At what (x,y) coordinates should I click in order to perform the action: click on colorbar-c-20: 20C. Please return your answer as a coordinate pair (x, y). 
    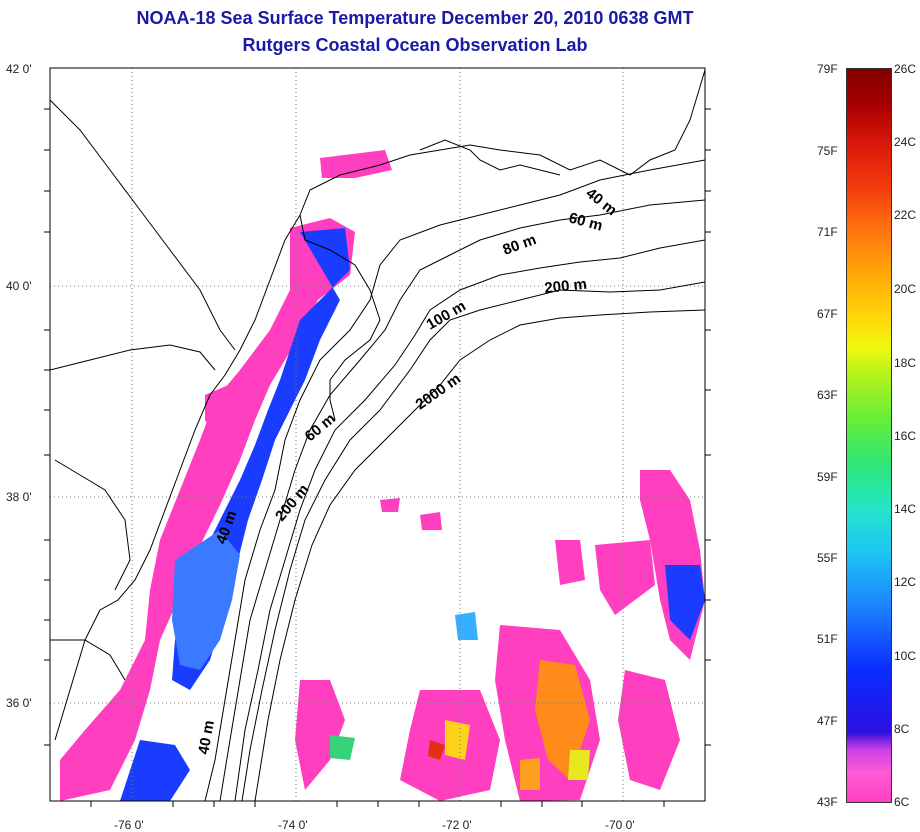
    Looking at the image, I should click on (905, 289).